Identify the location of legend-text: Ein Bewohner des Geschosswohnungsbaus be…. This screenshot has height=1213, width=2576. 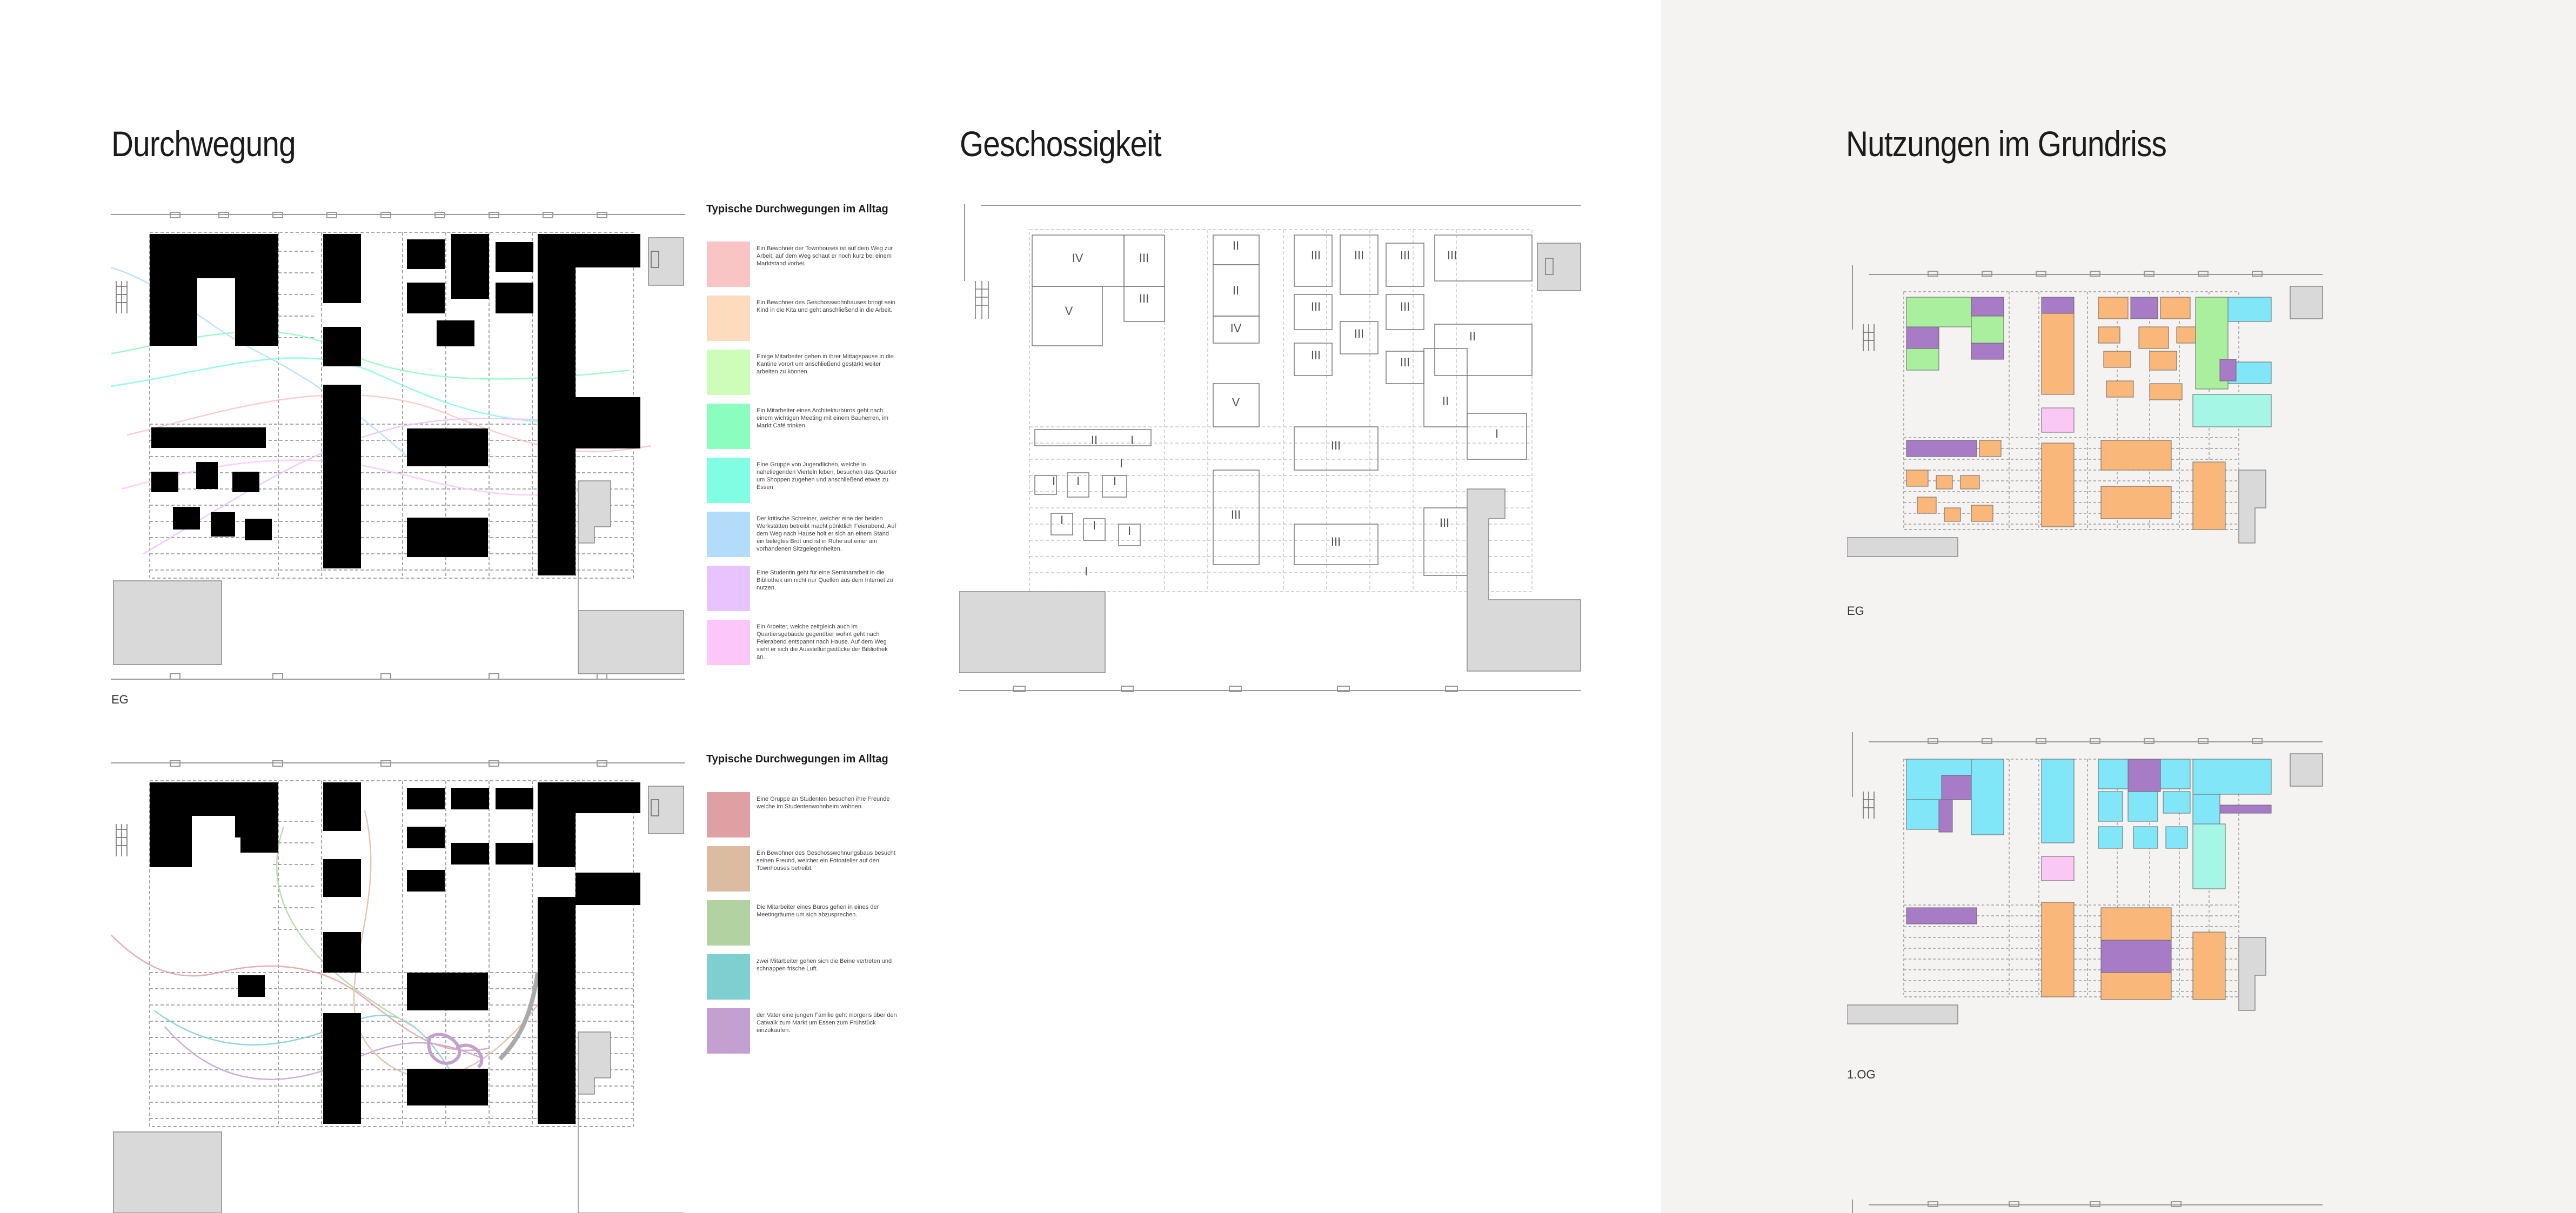
(826, 861).